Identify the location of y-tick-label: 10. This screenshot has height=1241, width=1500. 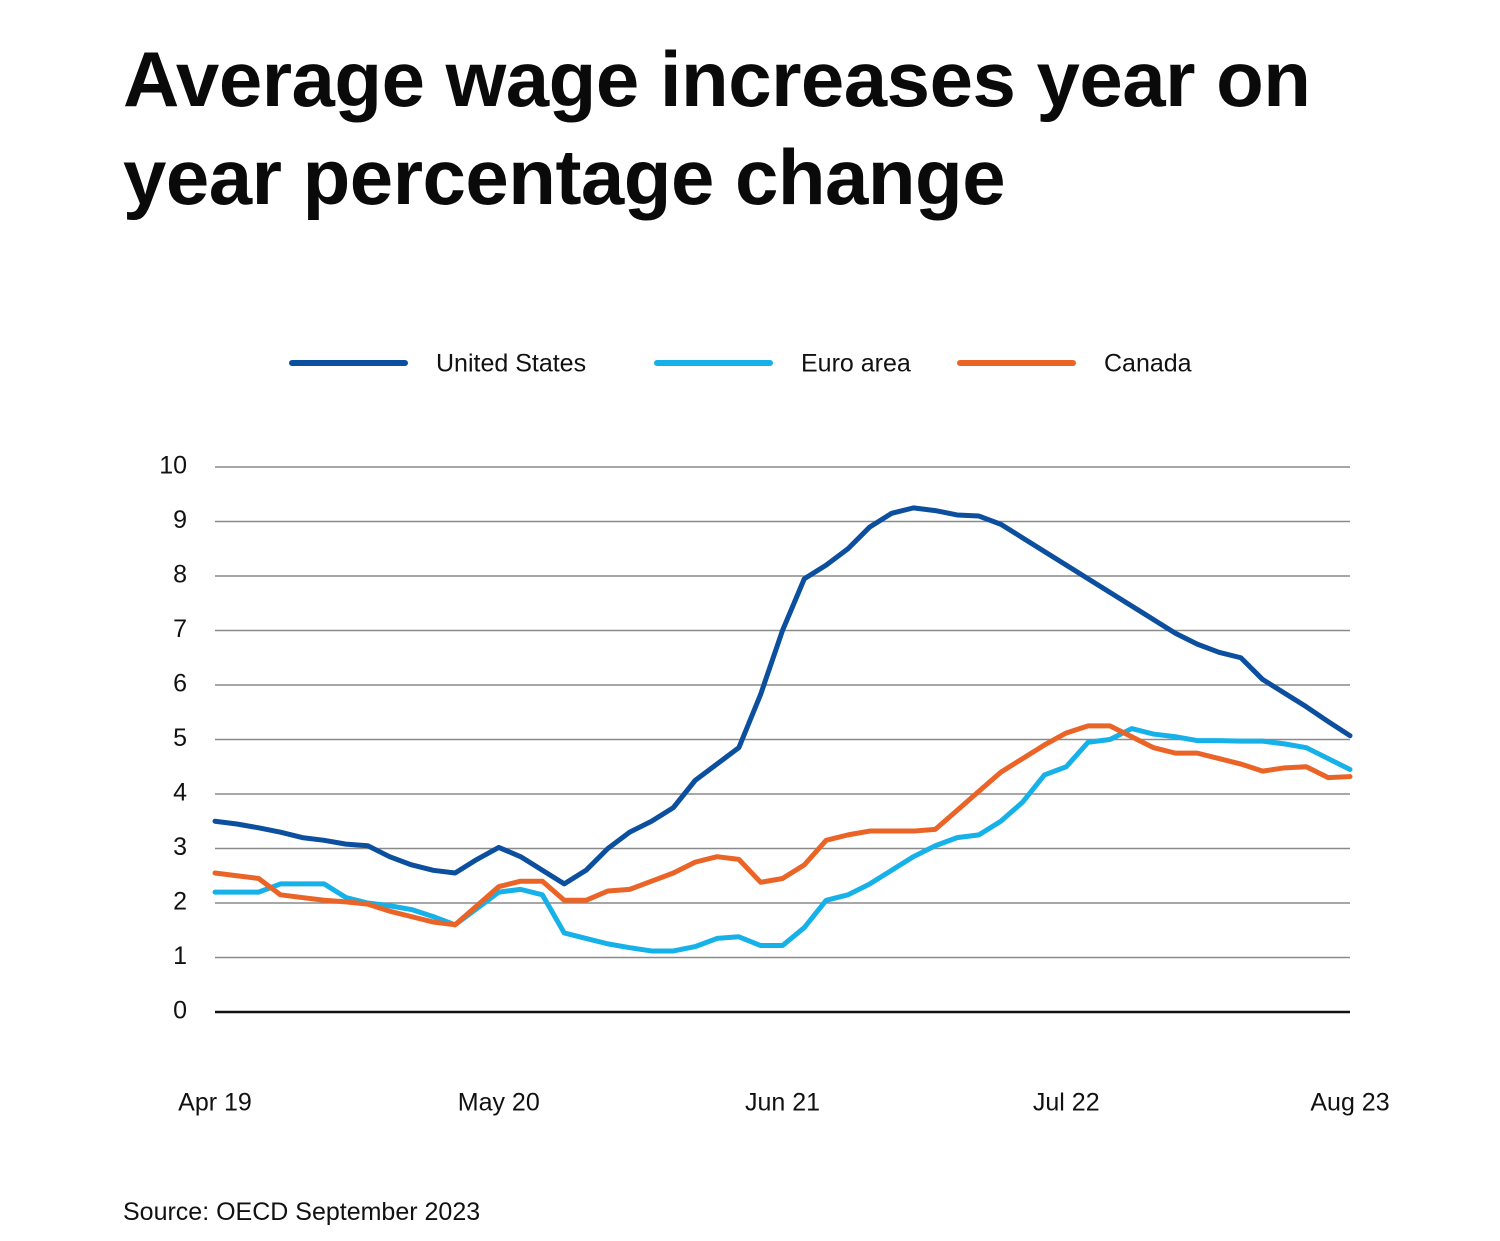
(173, 466).